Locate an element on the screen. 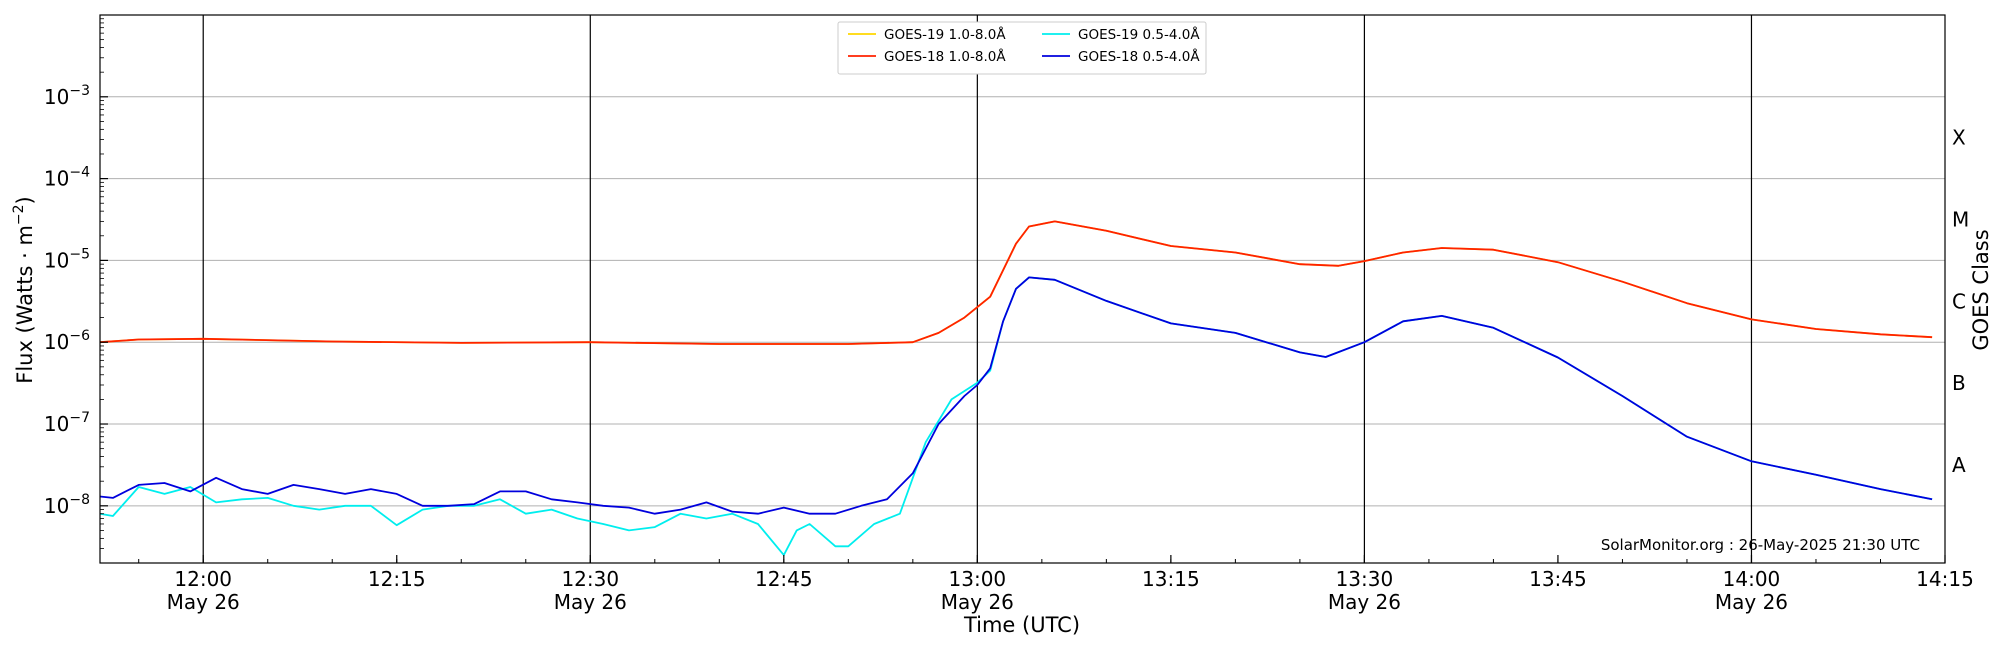 This screenshot has height=650, width=2000. y-tick-label: 10⁻⁷ is located at coordinates (67, 423).